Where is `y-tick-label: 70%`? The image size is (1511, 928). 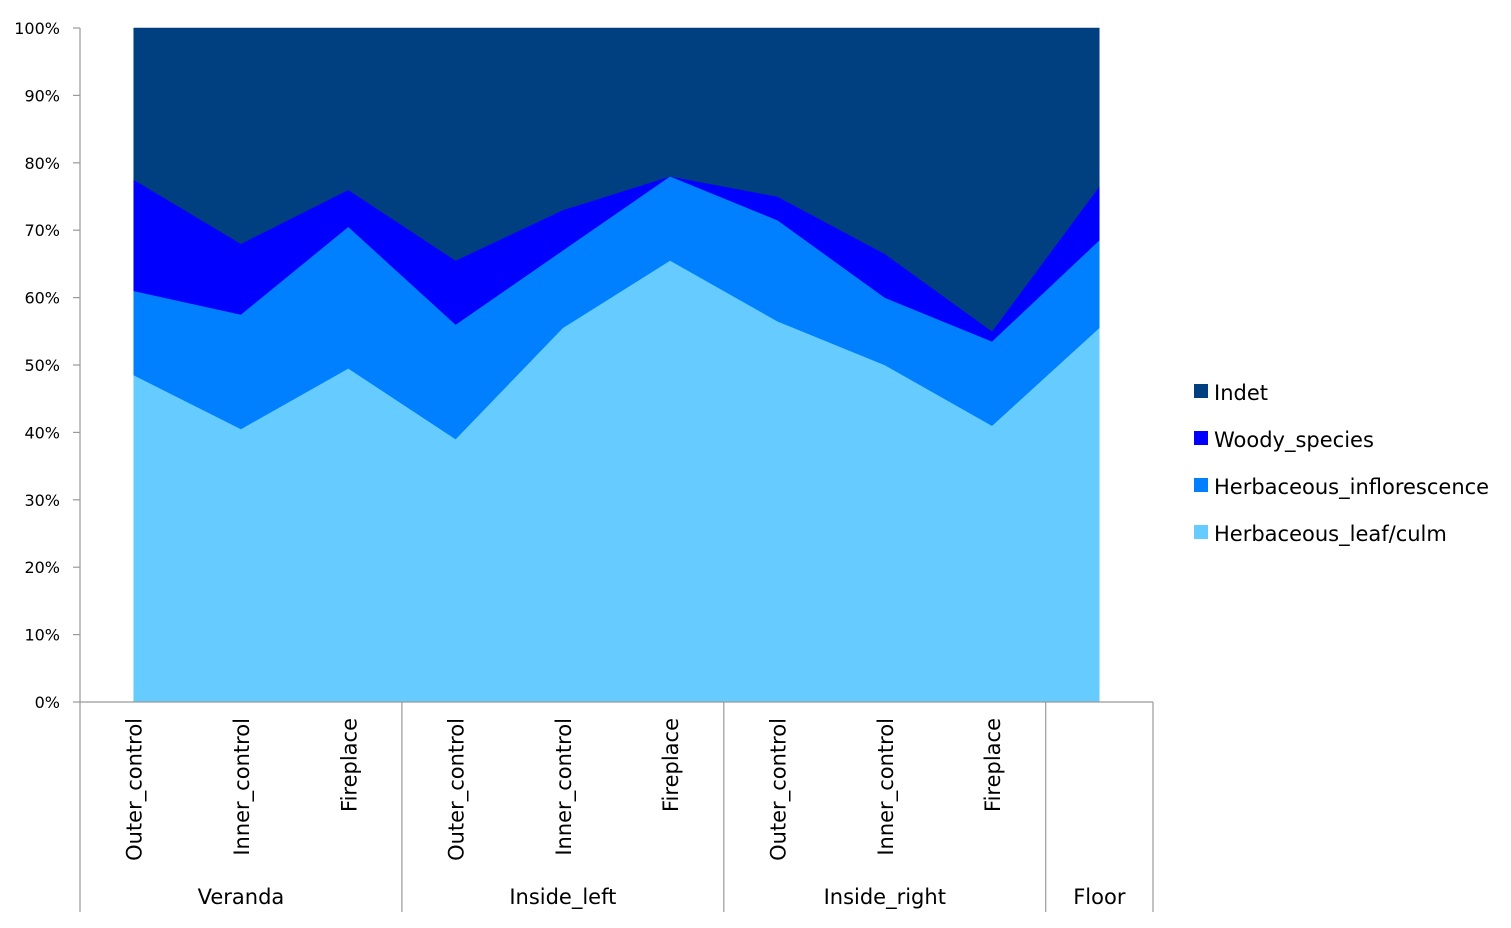 y-tick-label: 70% is located at coordinates (42, 230).